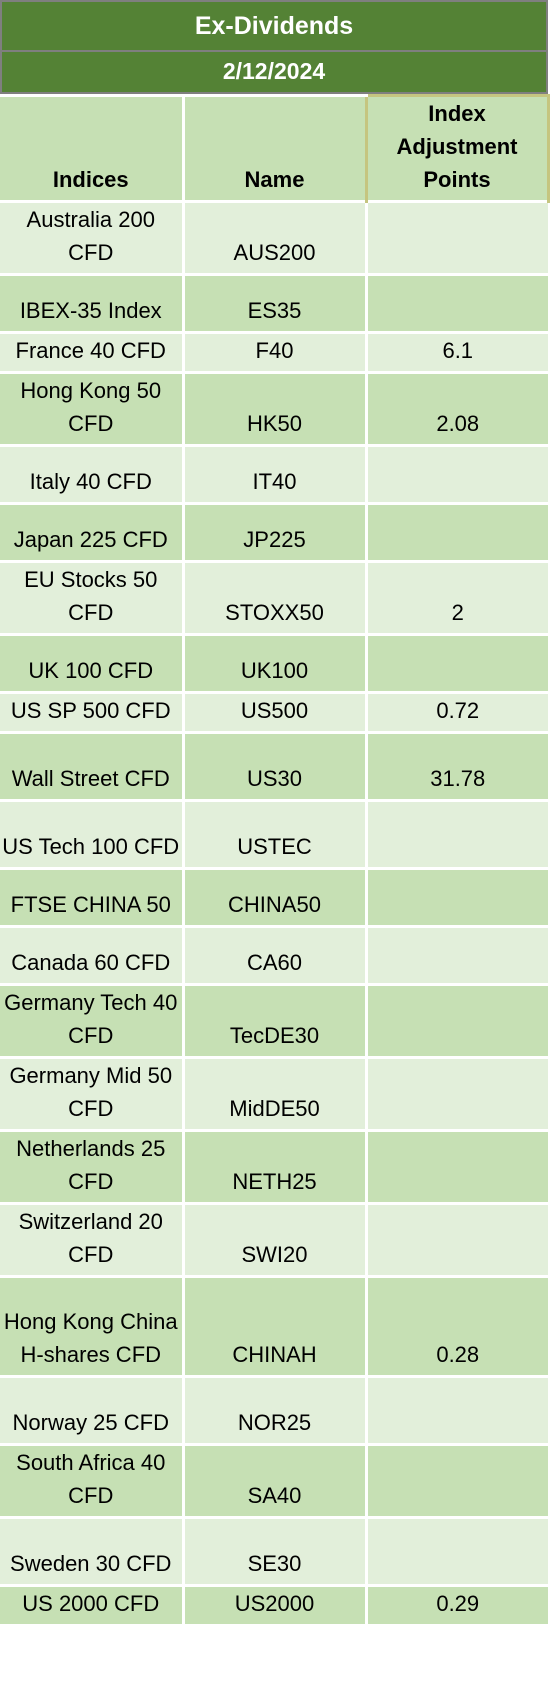  I want to click on table-row: Hong Kong 50 CFD HK50 2.08, so click(274, 408).